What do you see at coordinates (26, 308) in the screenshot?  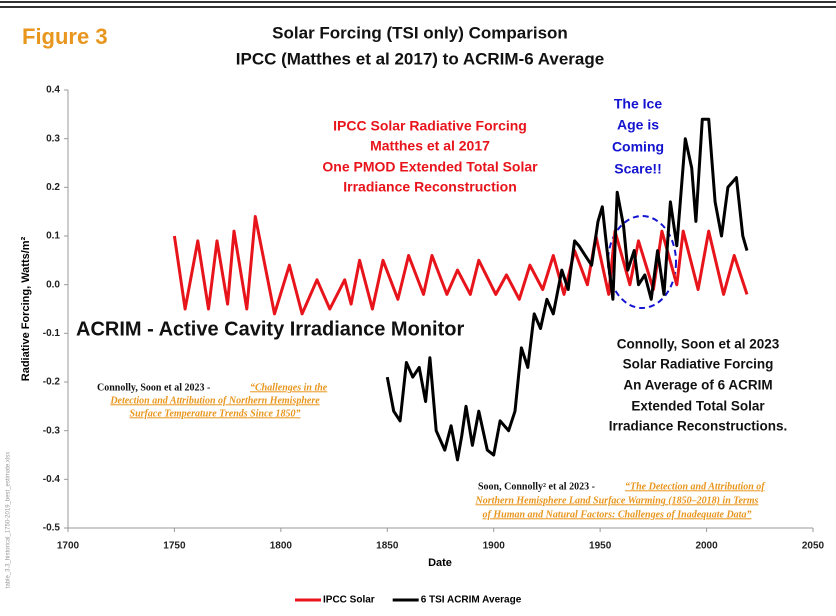 I see `y-axis-label: Radiative Forcing, Watts/m²` at bounding box center [26, 308].